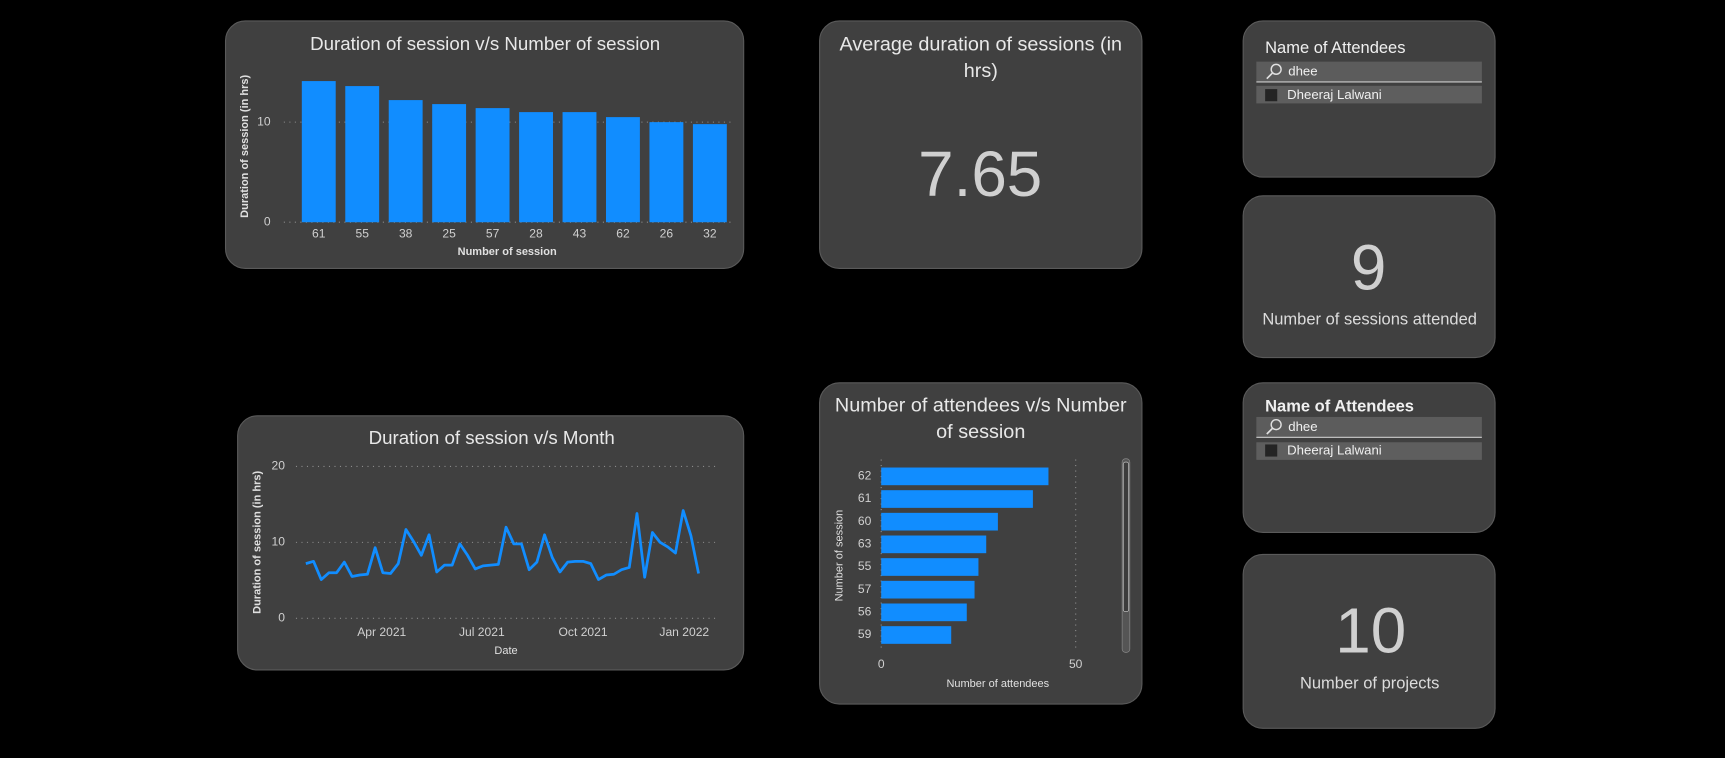  Describe the element at coordinates (1369, 684) in the screenshot. I see `card-label: Number of projects` at that location.